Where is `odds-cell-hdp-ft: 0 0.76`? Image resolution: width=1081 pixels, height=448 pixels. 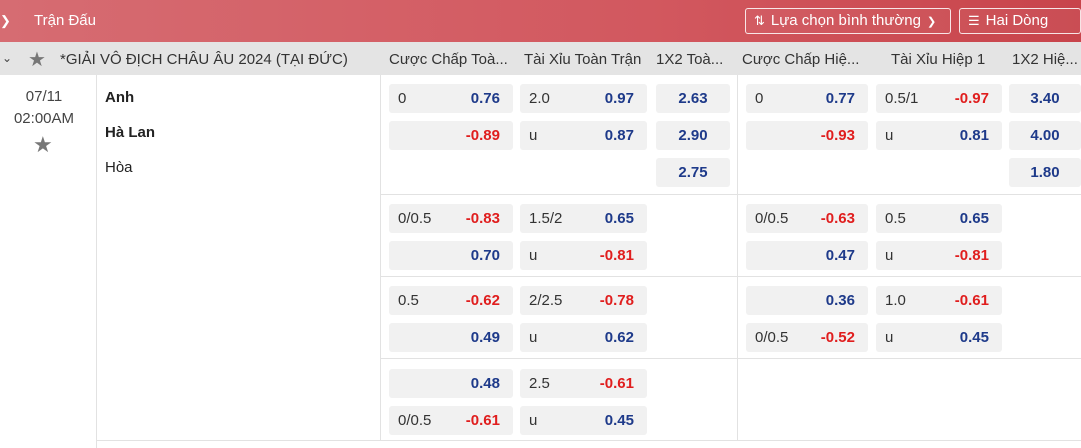 odds-cell-hdp-ft: 0 0.76 is located at coordinates (451, 98).